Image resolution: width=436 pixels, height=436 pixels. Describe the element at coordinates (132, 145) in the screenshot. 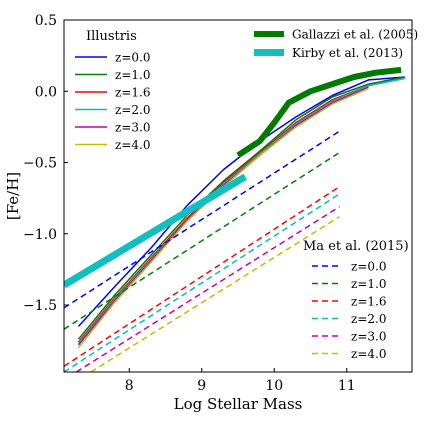

I see `legend-label-illustris-z-4-0: z=4.0` at that location.